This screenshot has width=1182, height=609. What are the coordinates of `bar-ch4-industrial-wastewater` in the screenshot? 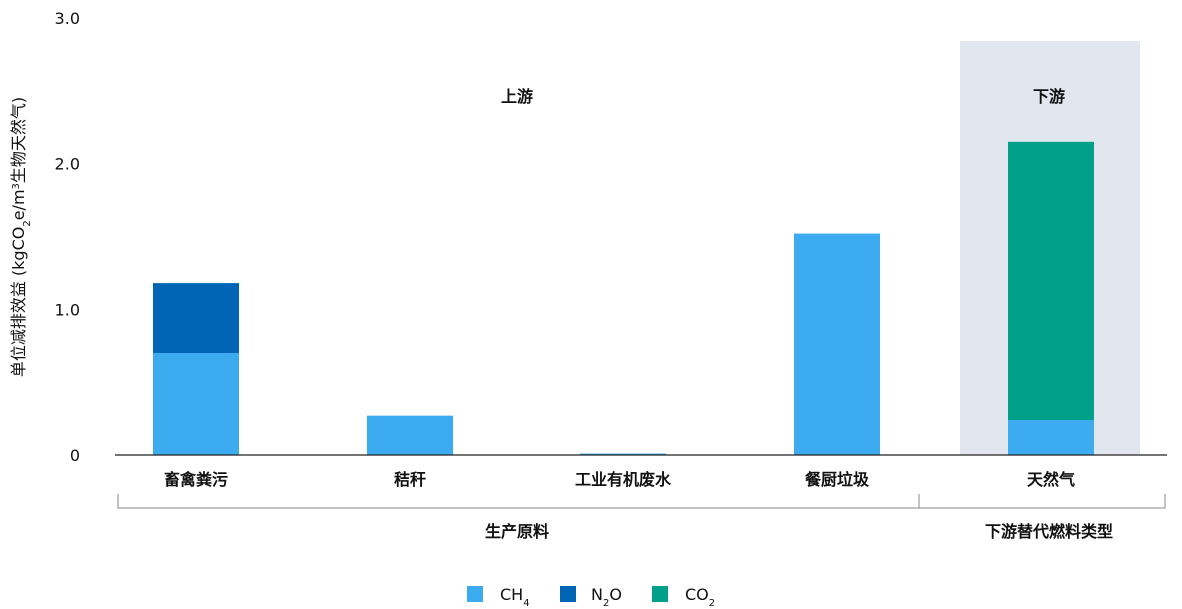 It's located at (623, 454).